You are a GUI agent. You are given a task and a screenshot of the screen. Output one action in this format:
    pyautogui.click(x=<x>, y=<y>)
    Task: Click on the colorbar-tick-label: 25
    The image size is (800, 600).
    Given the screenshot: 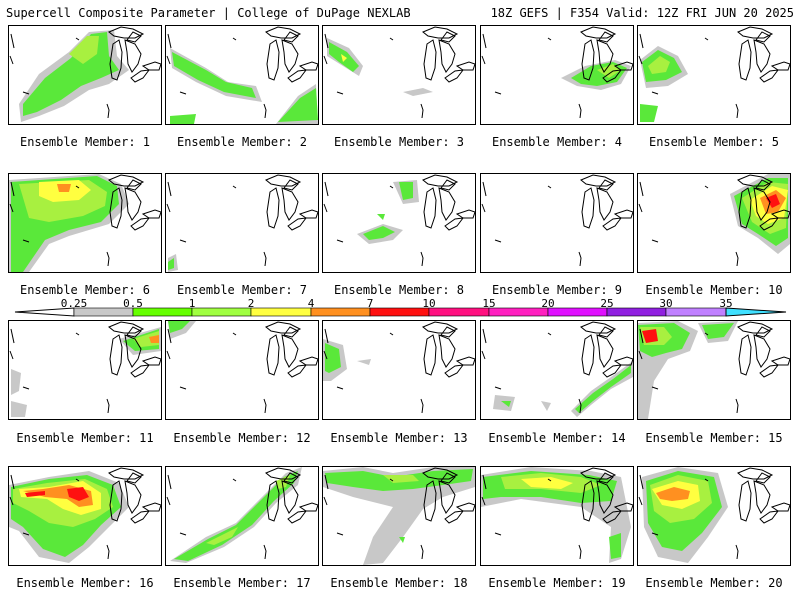 What is the action you would take?
    pyautogui.click(x=607, y=303)
    